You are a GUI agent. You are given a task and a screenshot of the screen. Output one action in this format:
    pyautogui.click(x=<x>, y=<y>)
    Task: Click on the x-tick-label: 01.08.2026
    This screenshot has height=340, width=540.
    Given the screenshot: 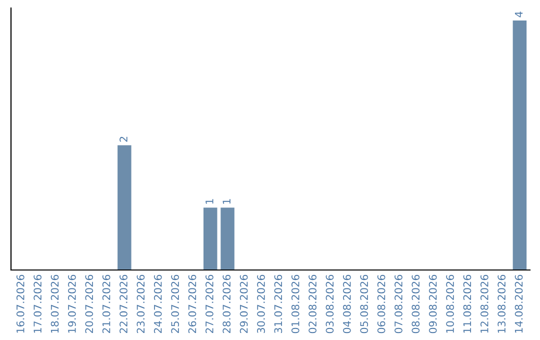 What is the action you would take?
    pyautogui.click(x=295, y=304)
    